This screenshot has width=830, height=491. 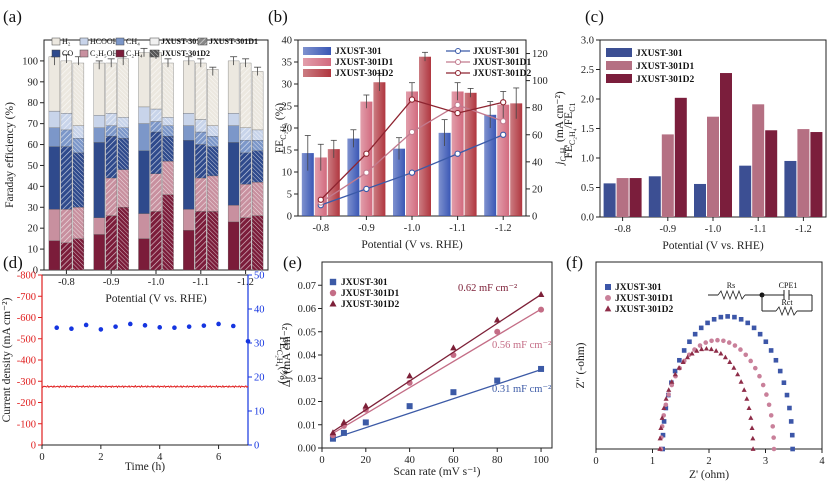 I want to click on resistor-rs, so click(x=731, y=295).